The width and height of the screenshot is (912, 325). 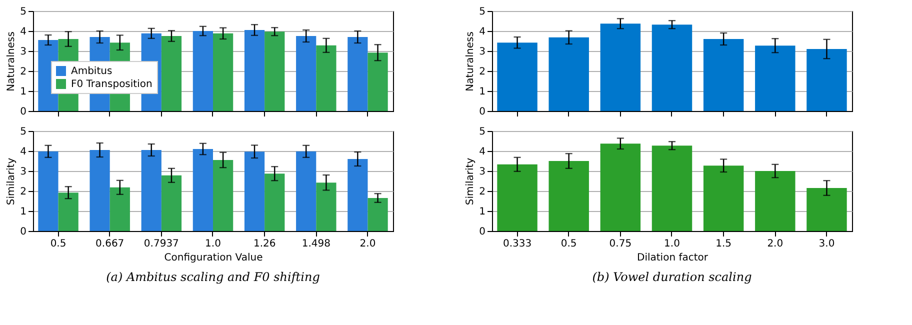 What do you see at coordinates (517, 244) in the screenshot?
I see `x-tick-label: 0.333` at bounding box center [517, 244].